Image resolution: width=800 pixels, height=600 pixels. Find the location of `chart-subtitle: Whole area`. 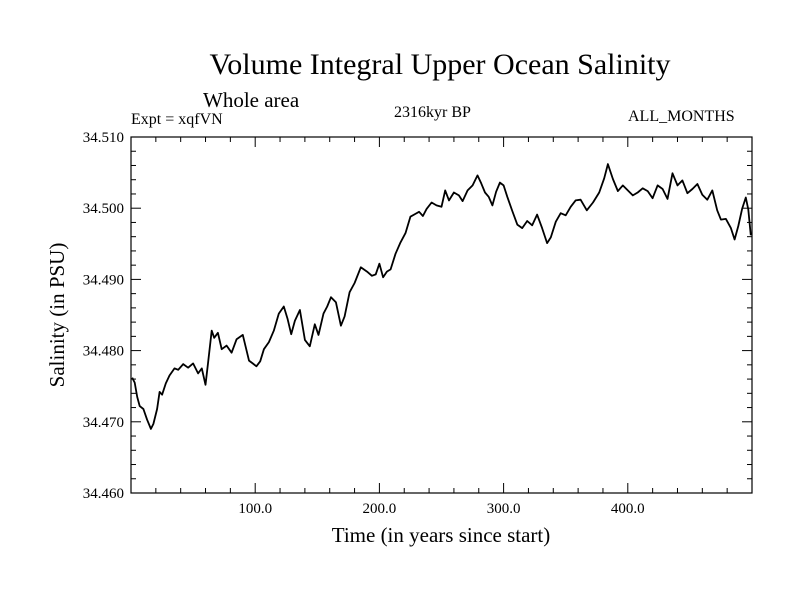

chart-subtitle: Whole area is located at coordinates (251, 100).